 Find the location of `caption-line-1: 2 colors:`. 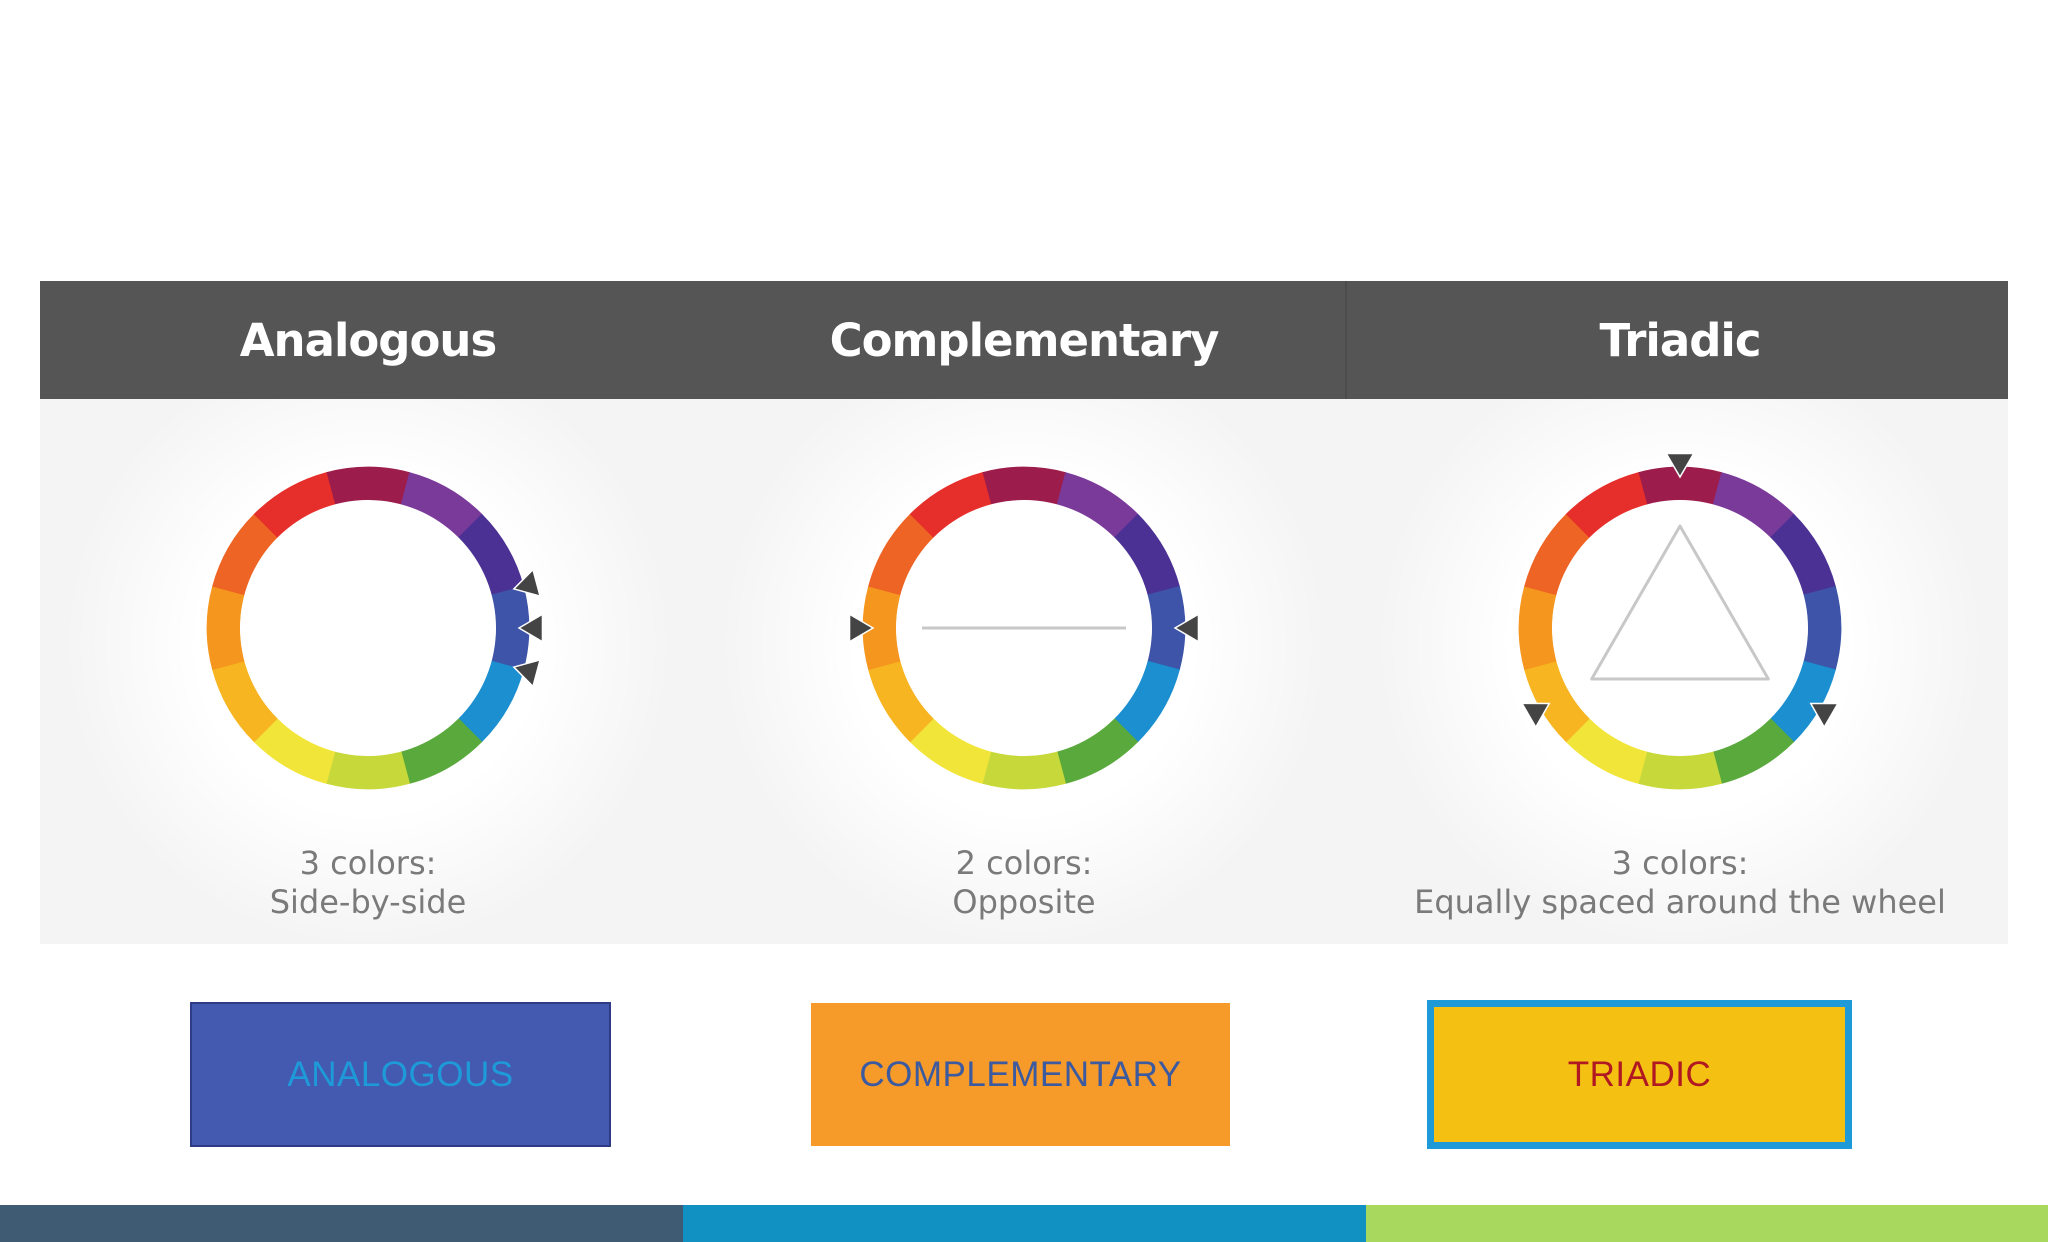

caption-line-1: 2 colors: is located at coordinates (1024, 863).